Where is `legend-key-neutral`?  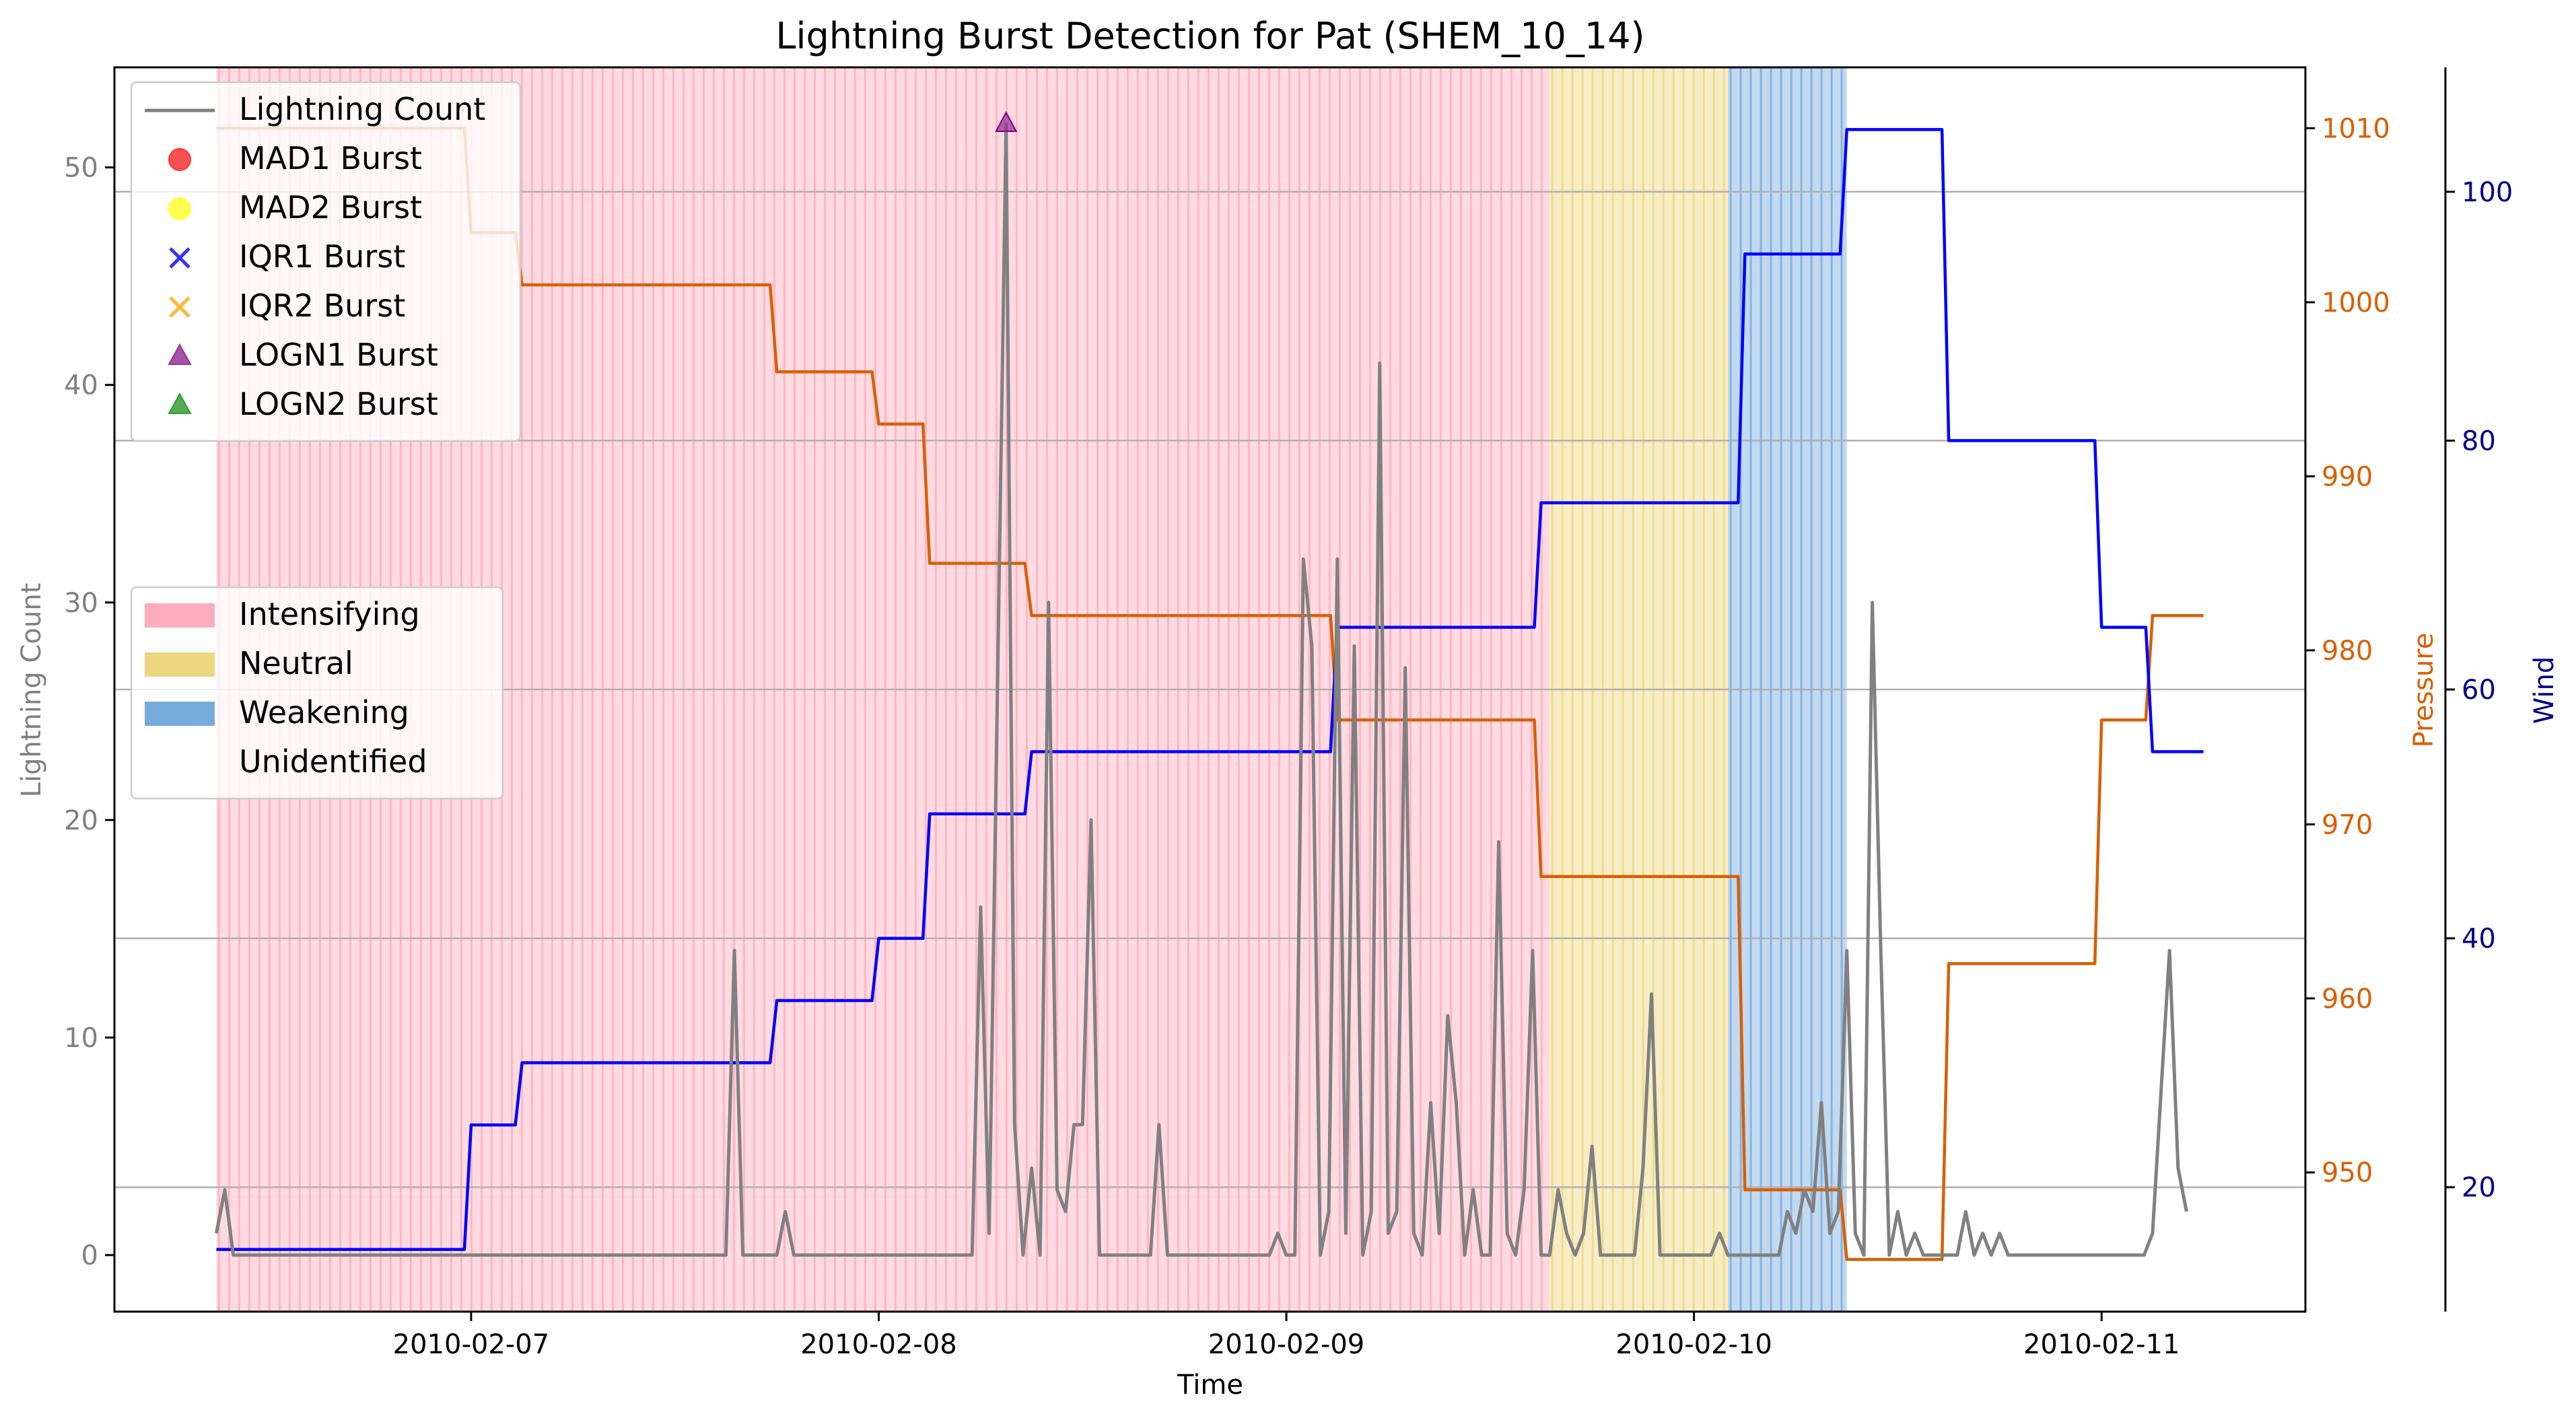
legend-key-neutral is located at coordinates (180, 664).